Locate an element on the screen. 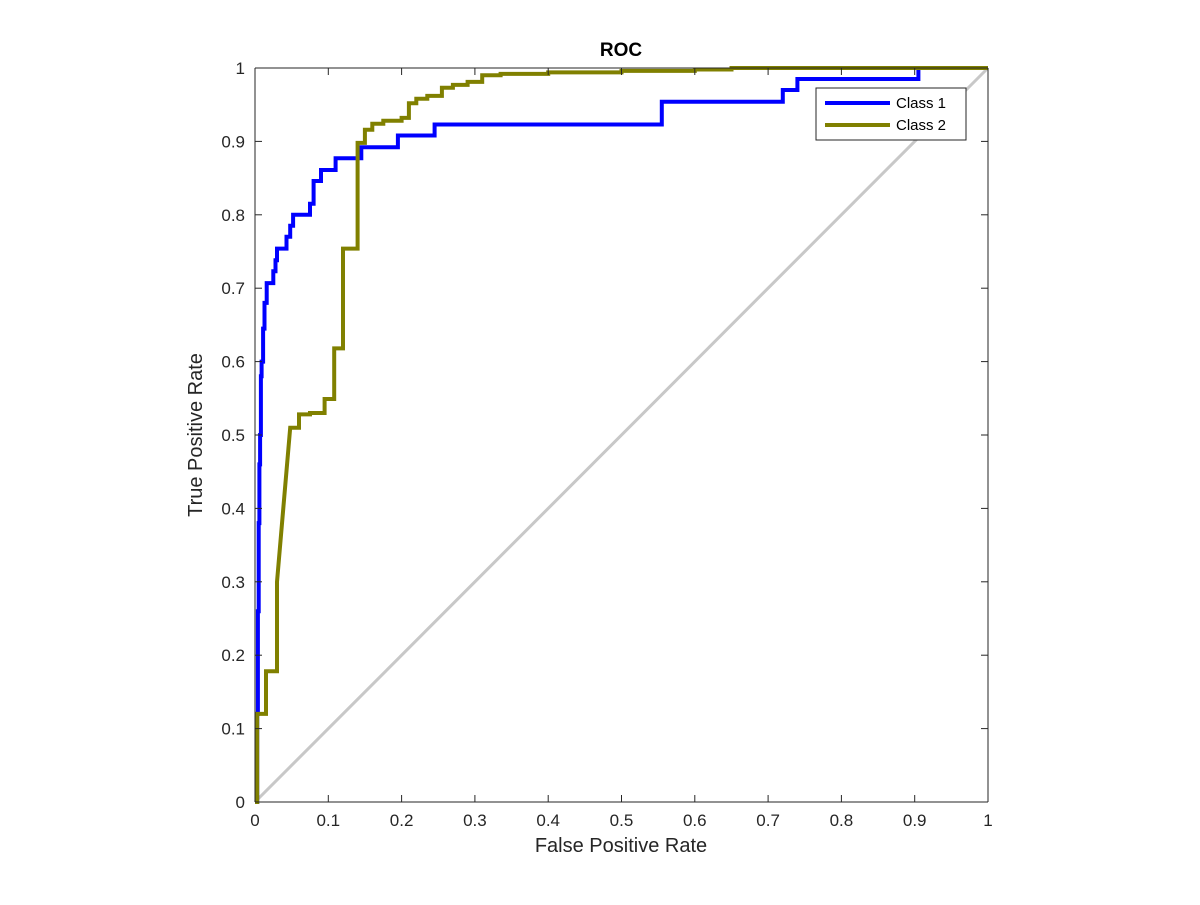 Image resolution: width=1200 pixels, height=905 pixels. x-tick-label: 0.2 is located at coordinates (402, 820).